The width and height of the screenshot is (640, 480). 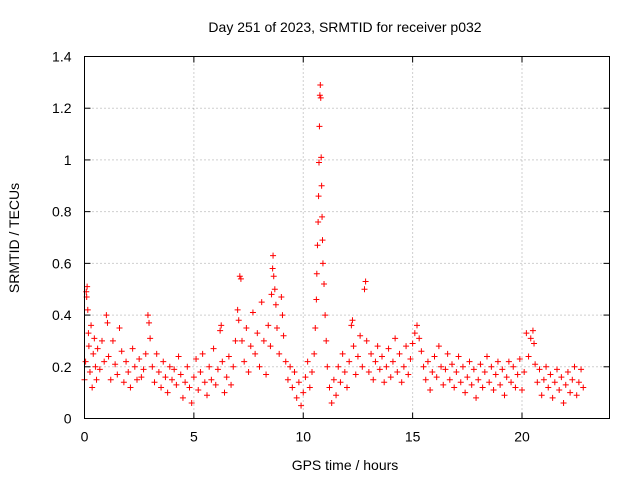 What do you see at coordinates (62, 108) in the screenshot?
I see `y-tick-label: 1.2` at bounding box center [62, 108].